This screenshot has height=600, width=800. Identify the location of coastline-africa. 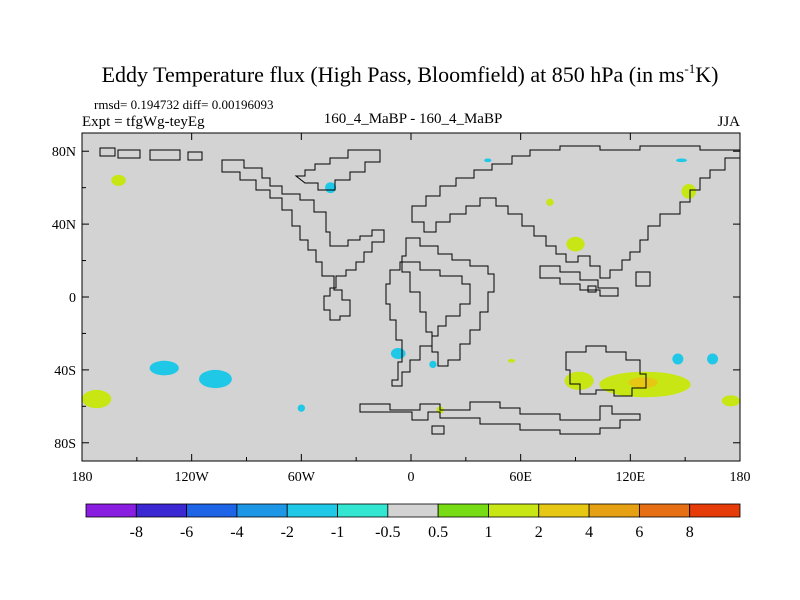
(448, 302).